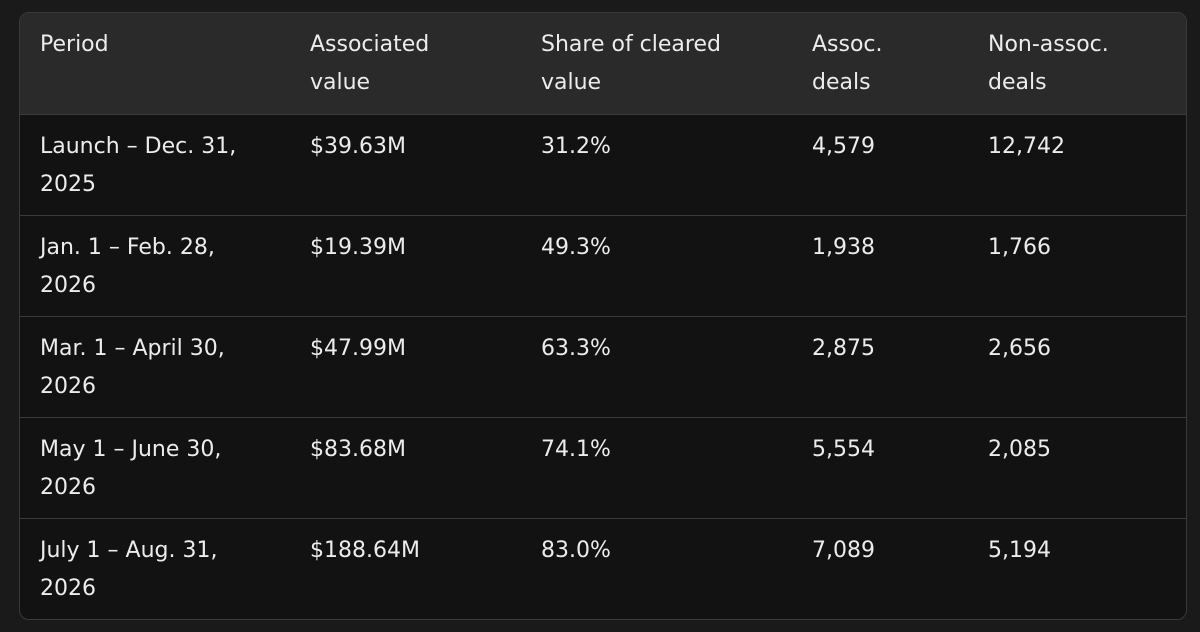  I want to click on cell-share: 83.0%, so click(576, 550).